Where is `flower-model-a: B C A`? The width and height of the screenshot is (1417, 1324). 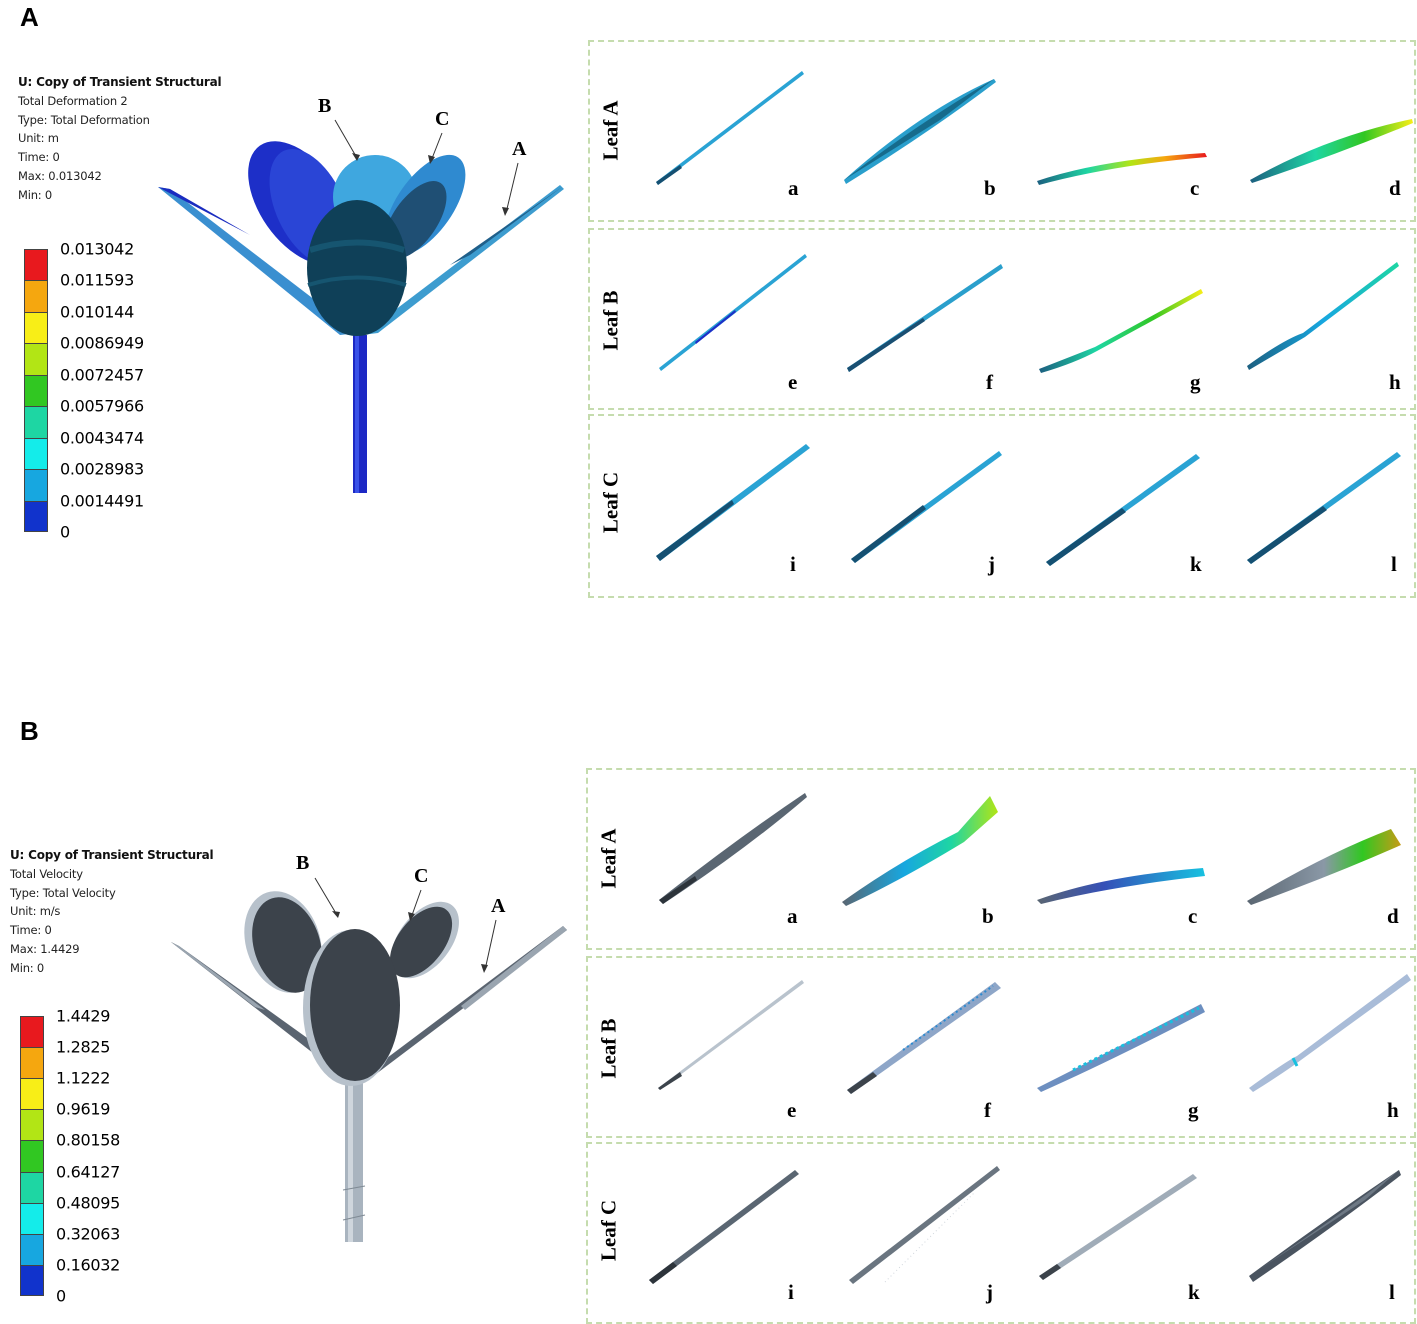 flower-model-a: B C A is located at coordinates (361, 294).